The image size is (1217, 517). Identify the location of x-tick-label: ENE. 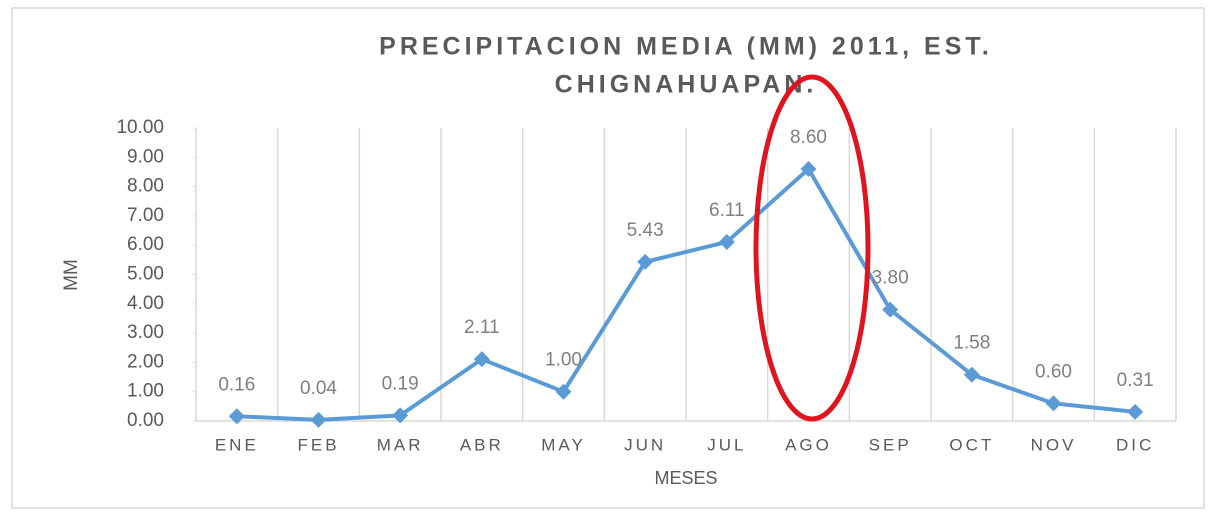
(237, 444).